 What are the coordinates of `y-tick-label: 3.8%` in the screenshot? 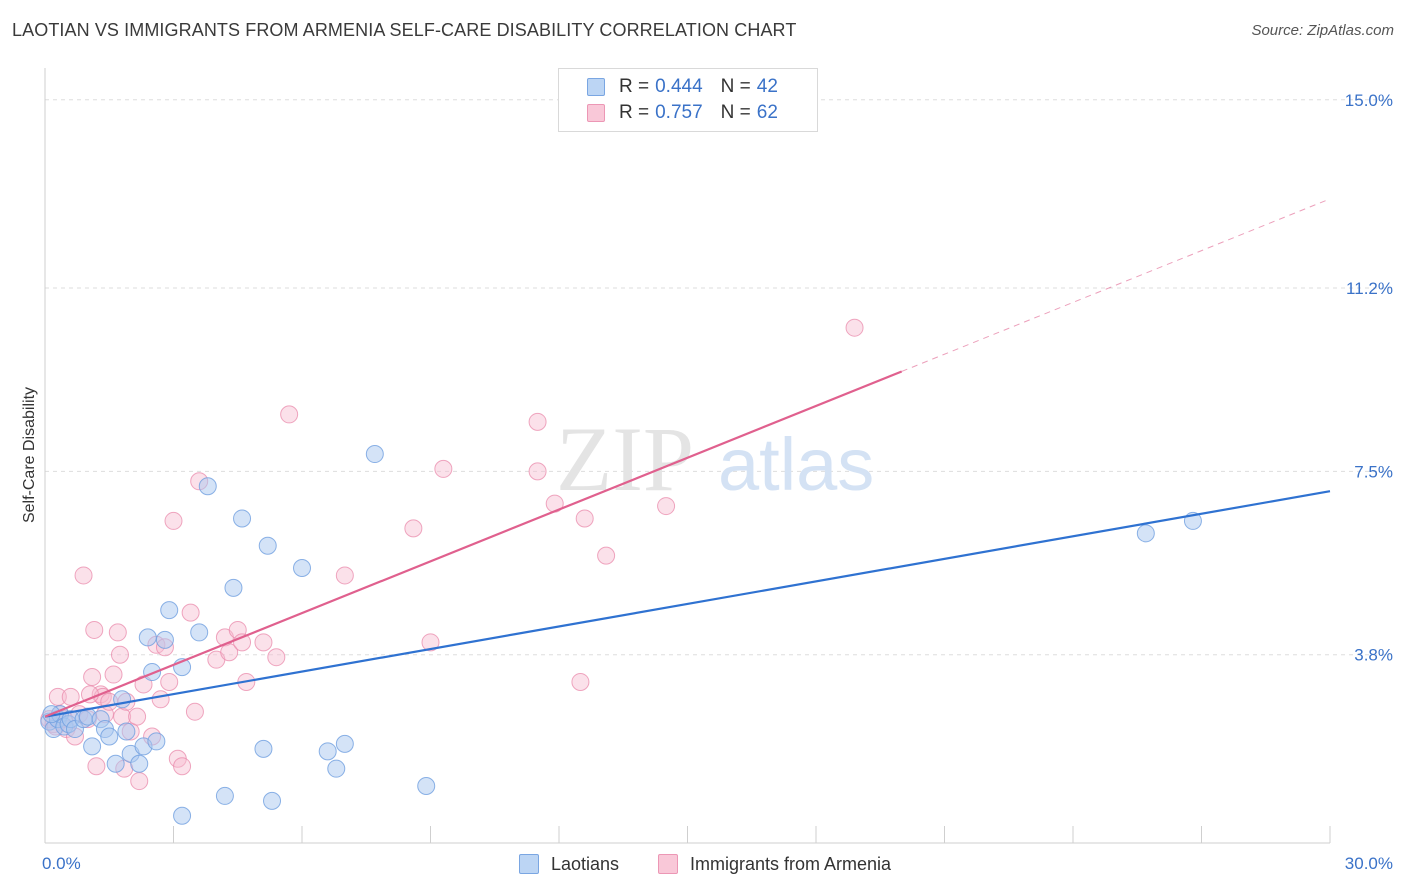 It's located at (1373, 655).